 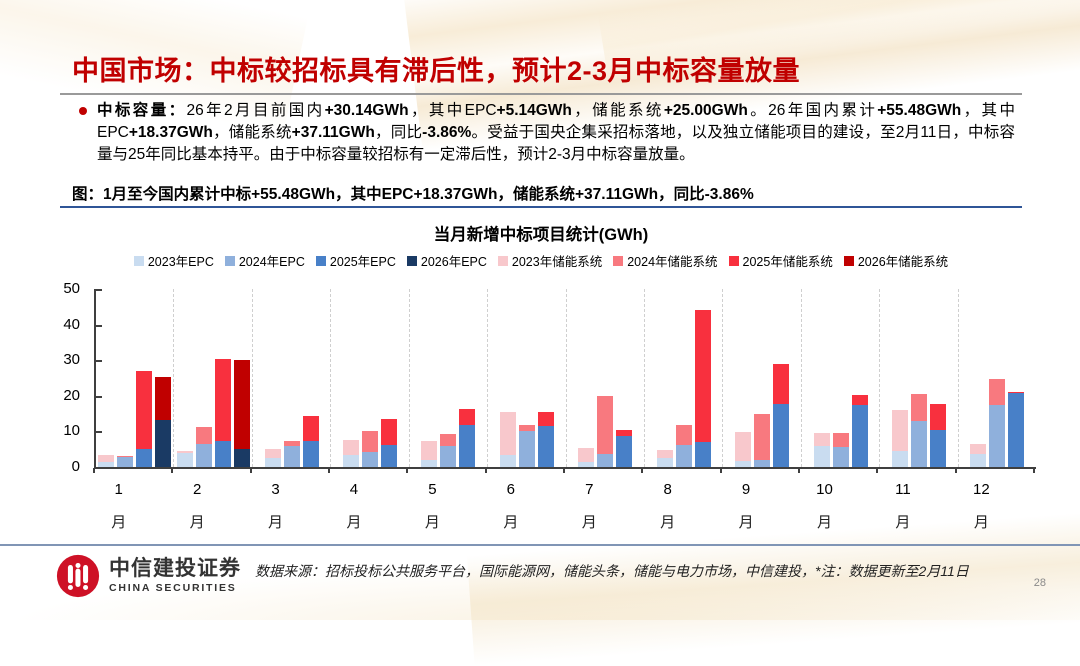 I want to click on y-axis-label: 20, so click(x=71, y=395).